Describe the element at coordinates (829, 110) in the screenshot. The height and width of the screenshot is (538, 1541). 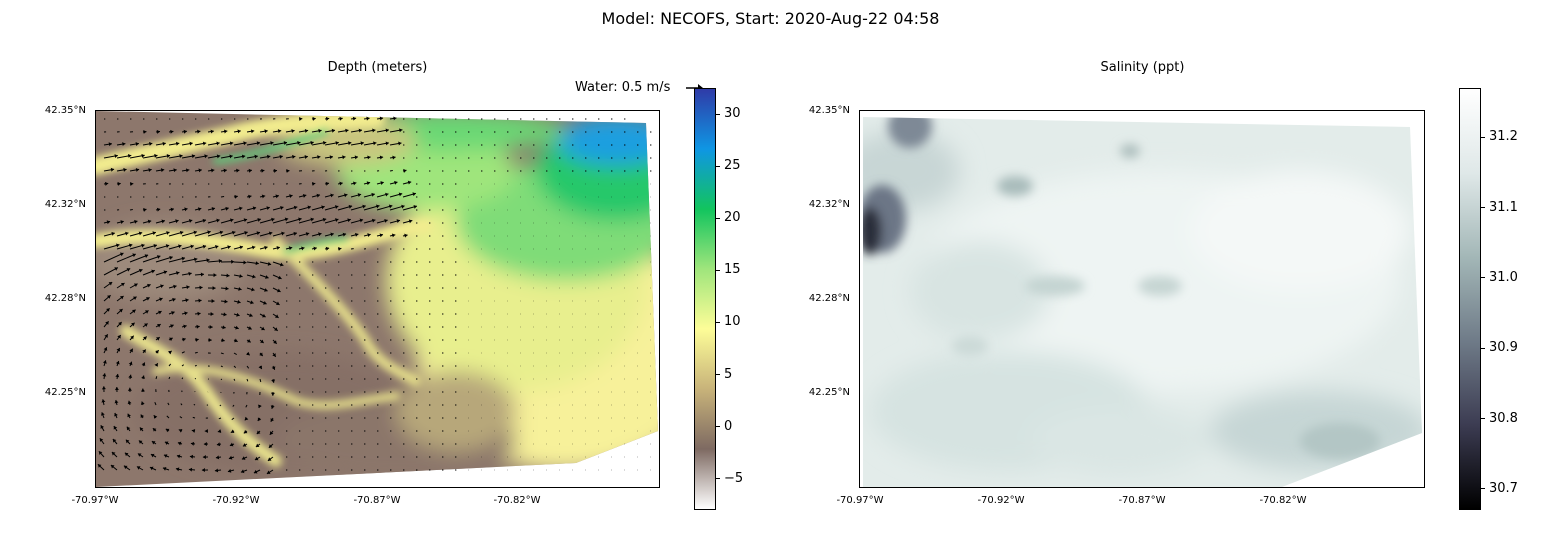
I see `salinity-lat-tick: 42.35°N` at that location.